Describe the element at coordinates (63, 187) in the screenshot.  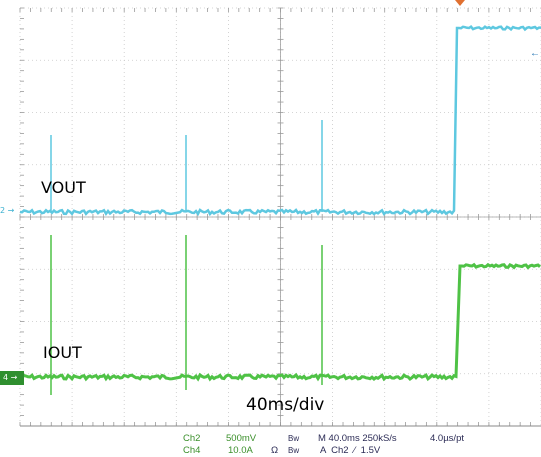
I see `vout-label: VOUT` at that location.